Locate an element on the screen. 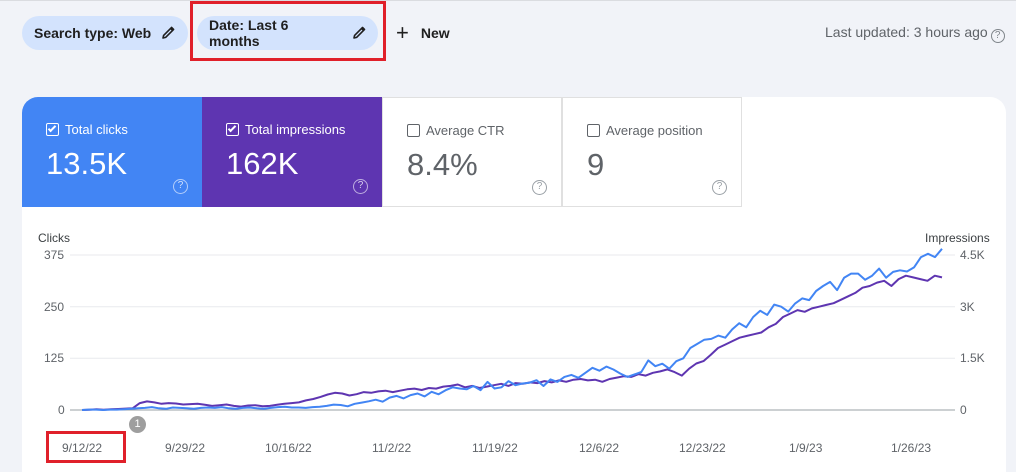  x-tick: 1/26/23 is located at coordinates (911, 448).